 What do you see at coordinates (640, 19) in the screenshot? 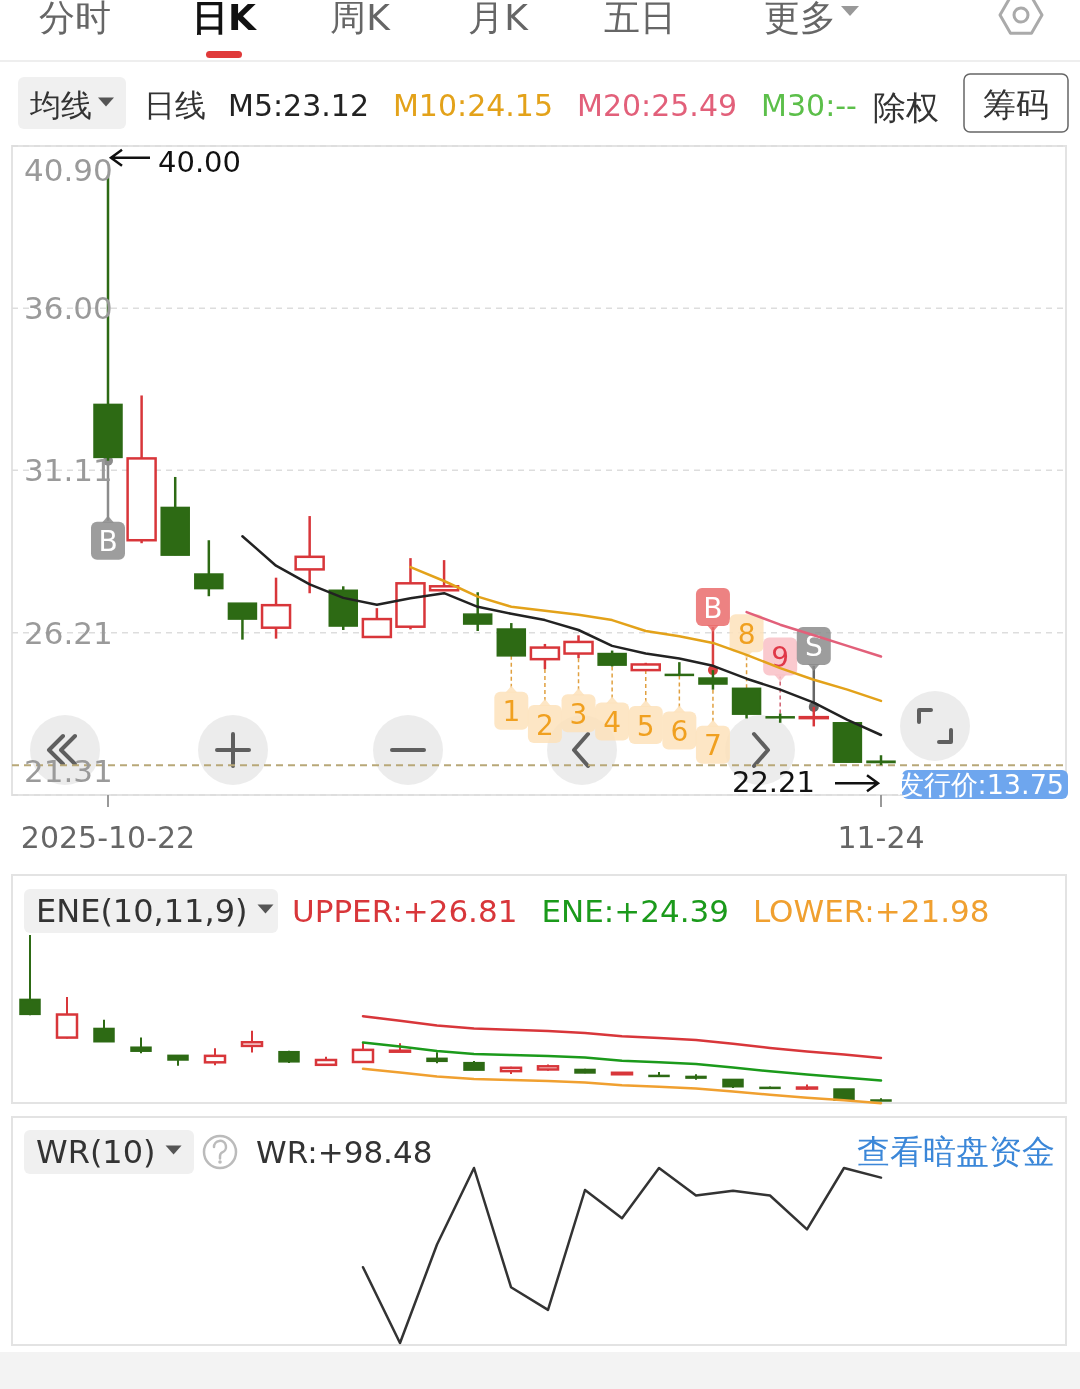
I see `text: 五日` at bounding box center [640, 19].